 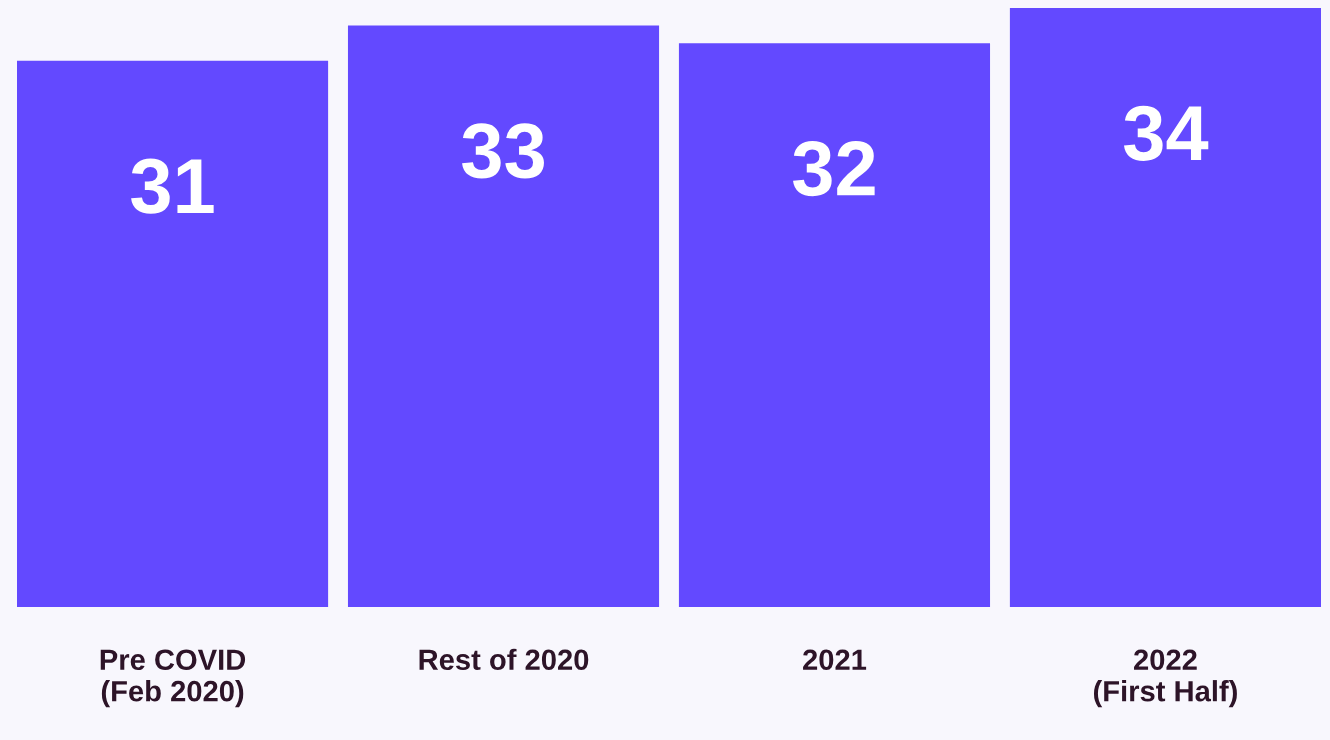 I want to click on data-label: 32, so click(x=834, y=168).